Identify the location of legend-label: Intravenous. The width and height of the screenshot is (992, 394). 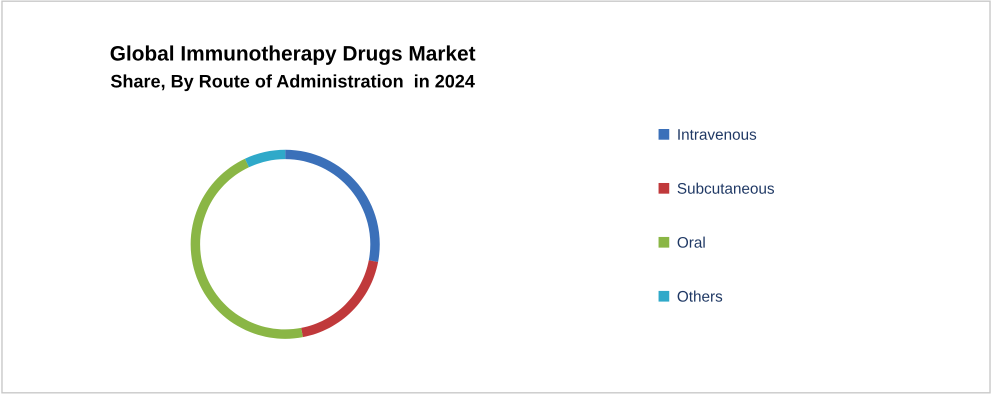
(717, 134).